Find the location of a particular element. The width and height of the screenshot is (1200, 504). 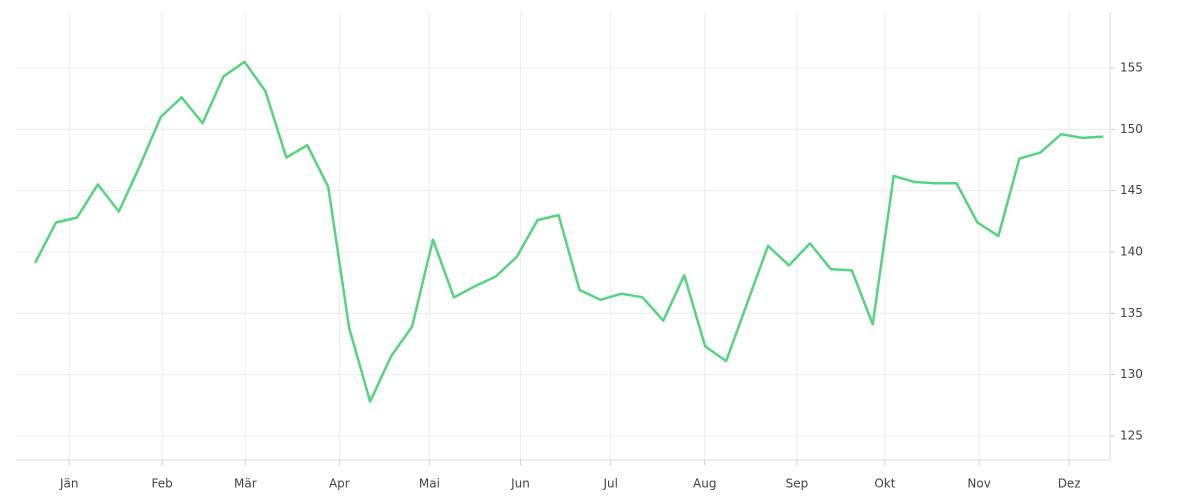

x-tick-label: Dez is located at coordinates (1069, 484).